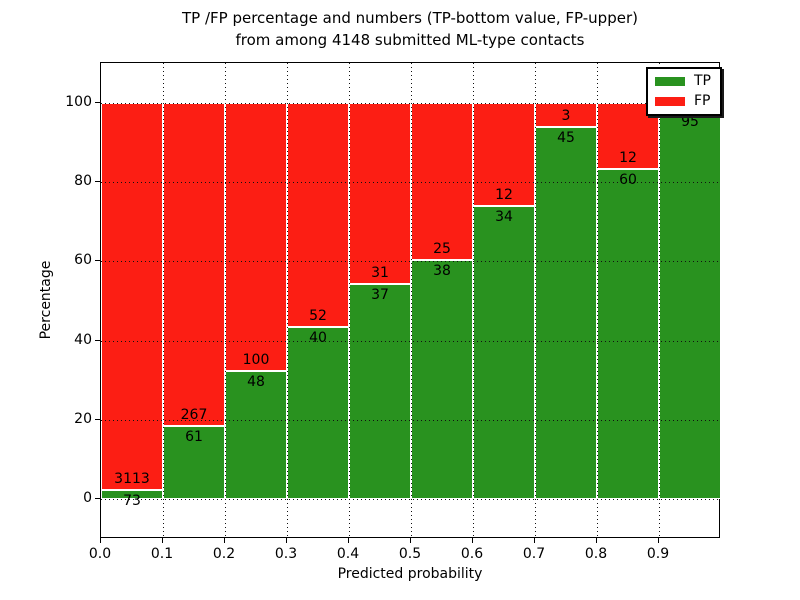 This screenshot has height=600, width=800. Describe the element at coordinates (659, 300) in the screenshot. I see `gridline-x-0.9` at that location.